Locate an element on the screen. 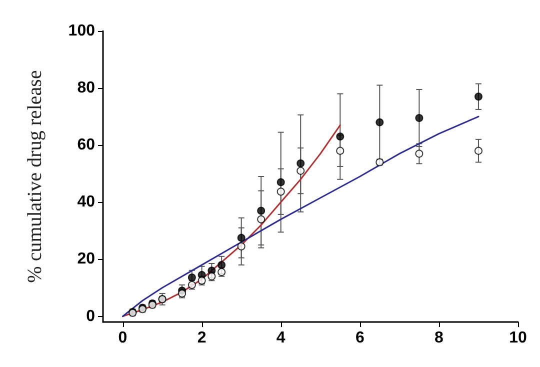 Image resolution: width=540 pixels, height=367 pixels. y-tick-label: 20 is located at coordinates (86, 259).